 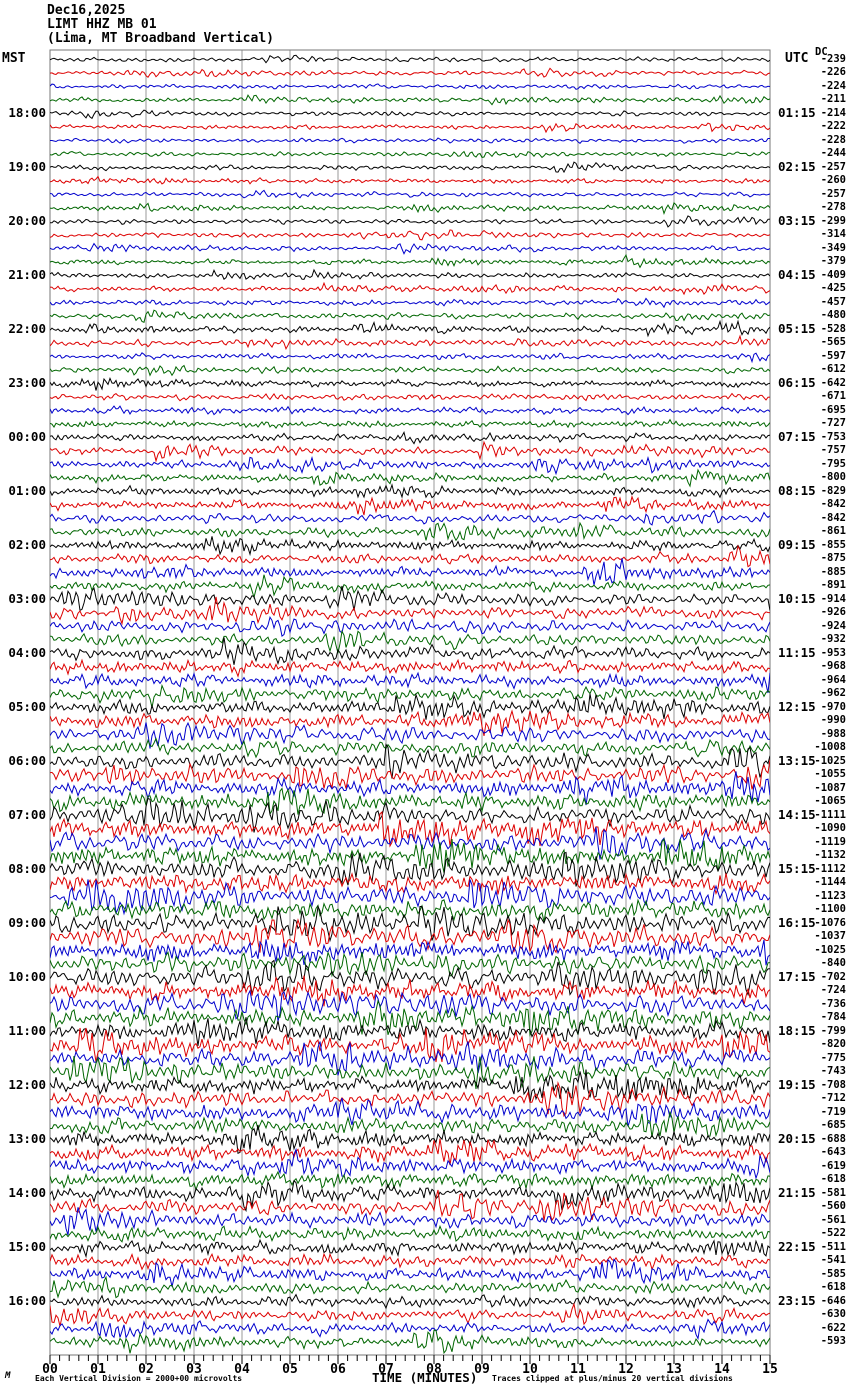 I want to click on dc-offset-value: -565, so click(x=833, y=342).